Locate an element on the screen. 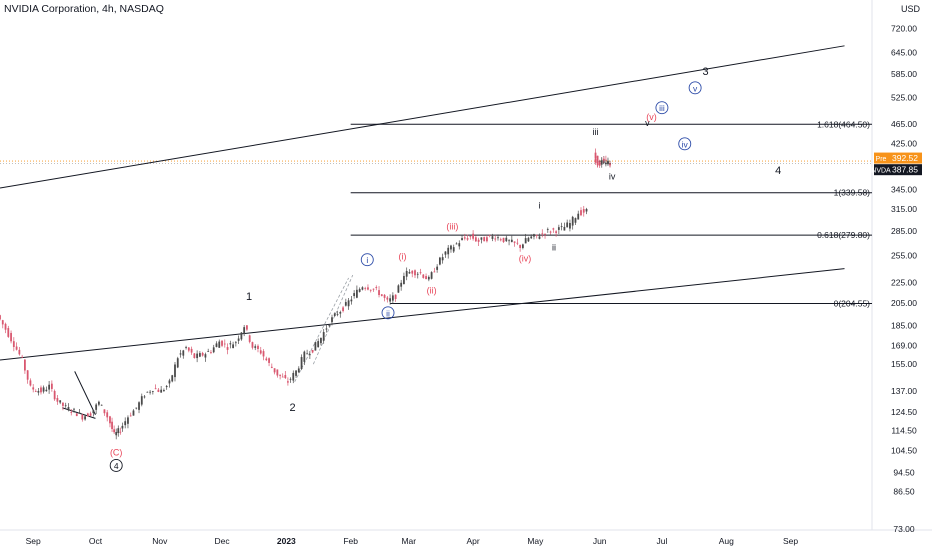 This screenshot has width=932, height=555. pre-price-tag: Pre 392.52 is located at coordinates (898, 158).